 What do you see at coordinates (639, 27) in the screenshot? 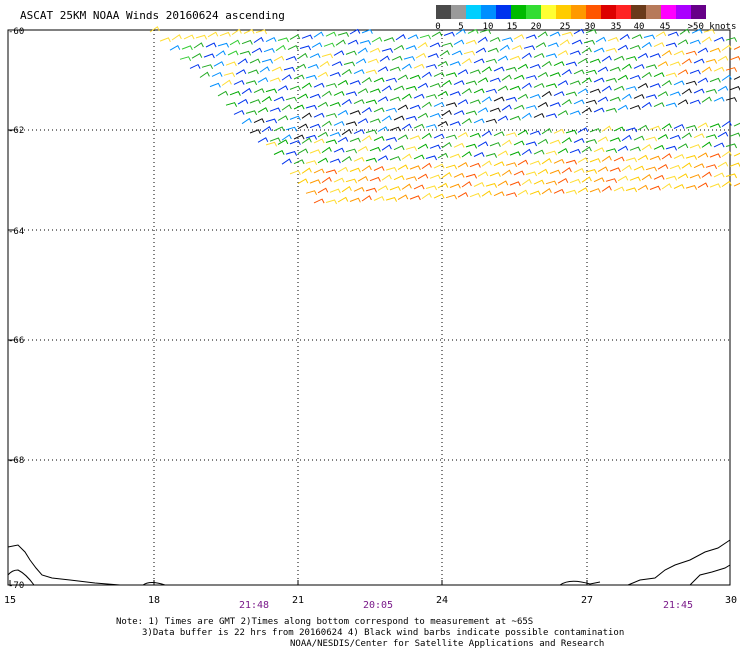
I see `legend-label: 40` at bounding box center [639, 27].